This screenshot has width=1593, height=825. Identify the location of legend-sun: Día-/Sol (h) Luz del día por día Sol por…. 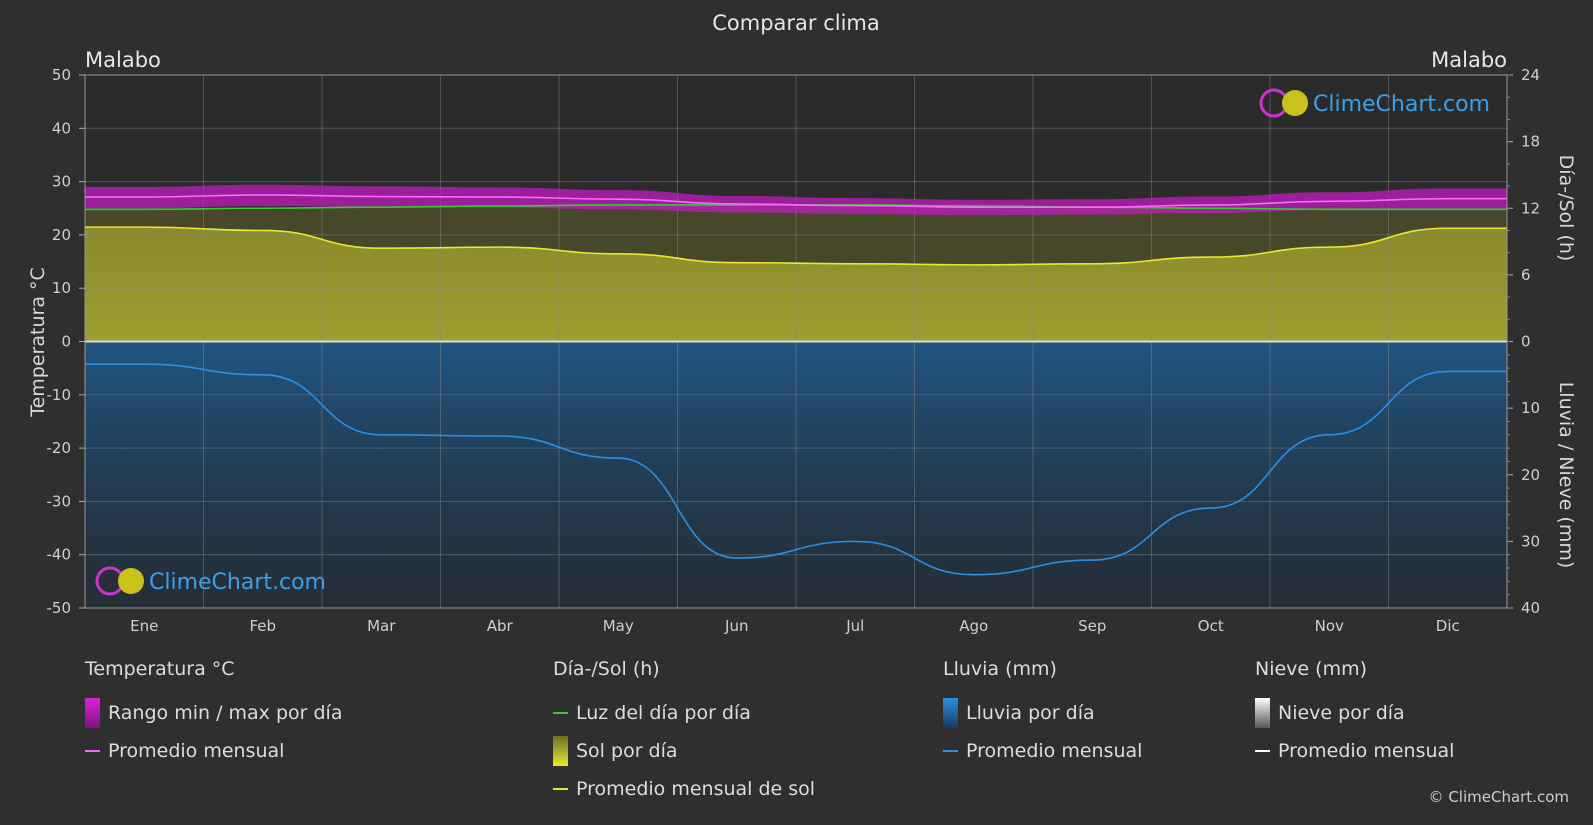
(684, 733).